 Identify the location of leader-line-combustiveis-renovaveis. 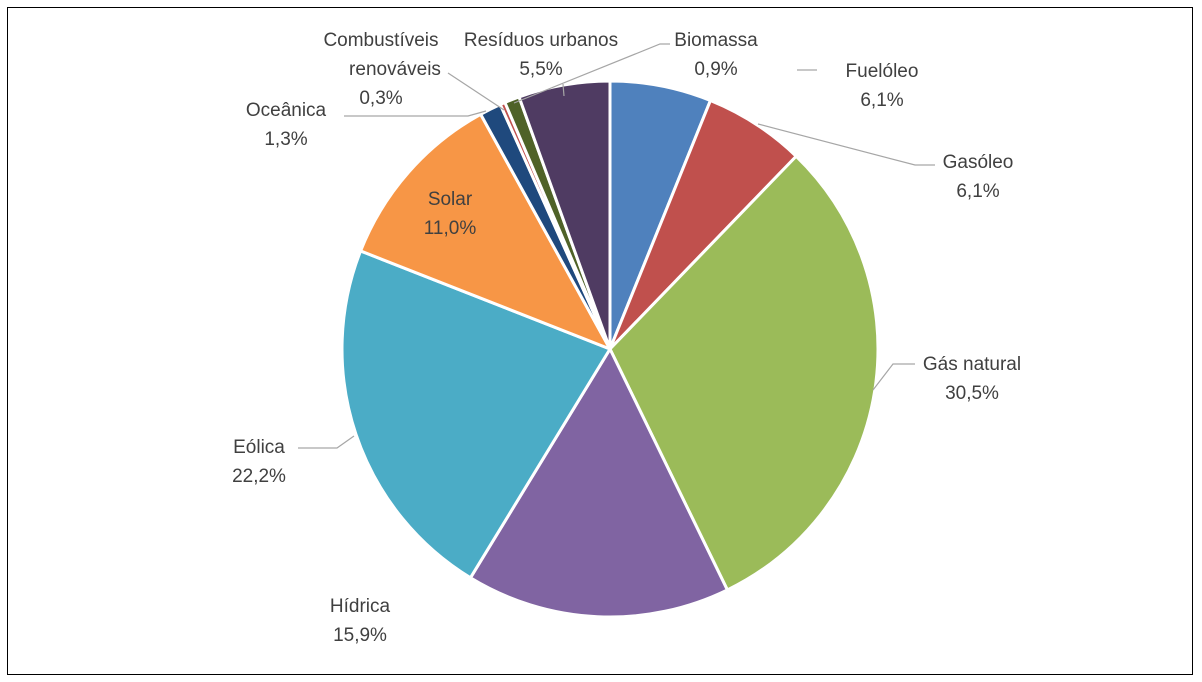
(476, 91).